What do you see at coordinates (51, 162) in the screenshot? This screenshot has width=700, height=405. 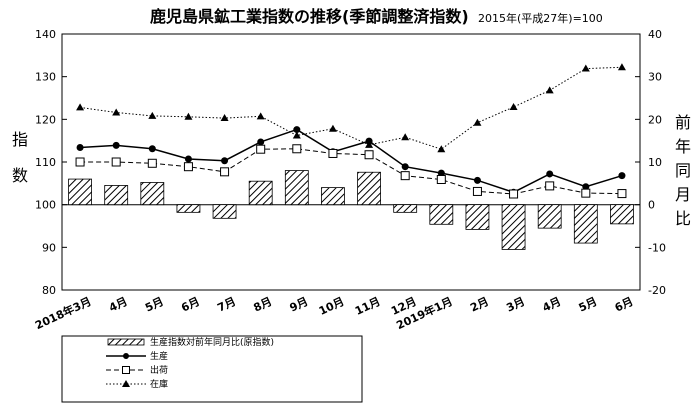 I see `y-axis-left-ticks: 80 90 100 110 120 130 140` at bounding box center [51, 162].